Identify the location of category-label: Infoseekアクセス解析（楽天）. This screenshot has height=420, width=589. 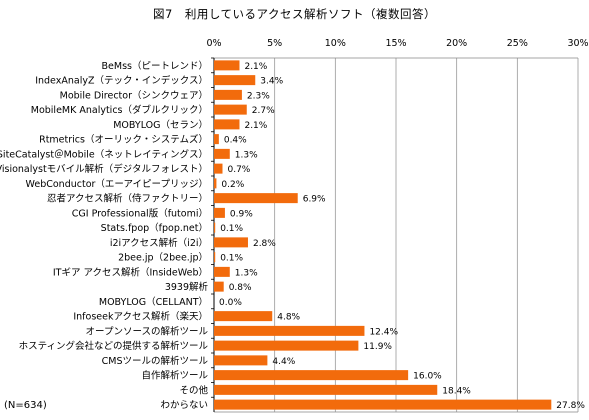
(140, 317).